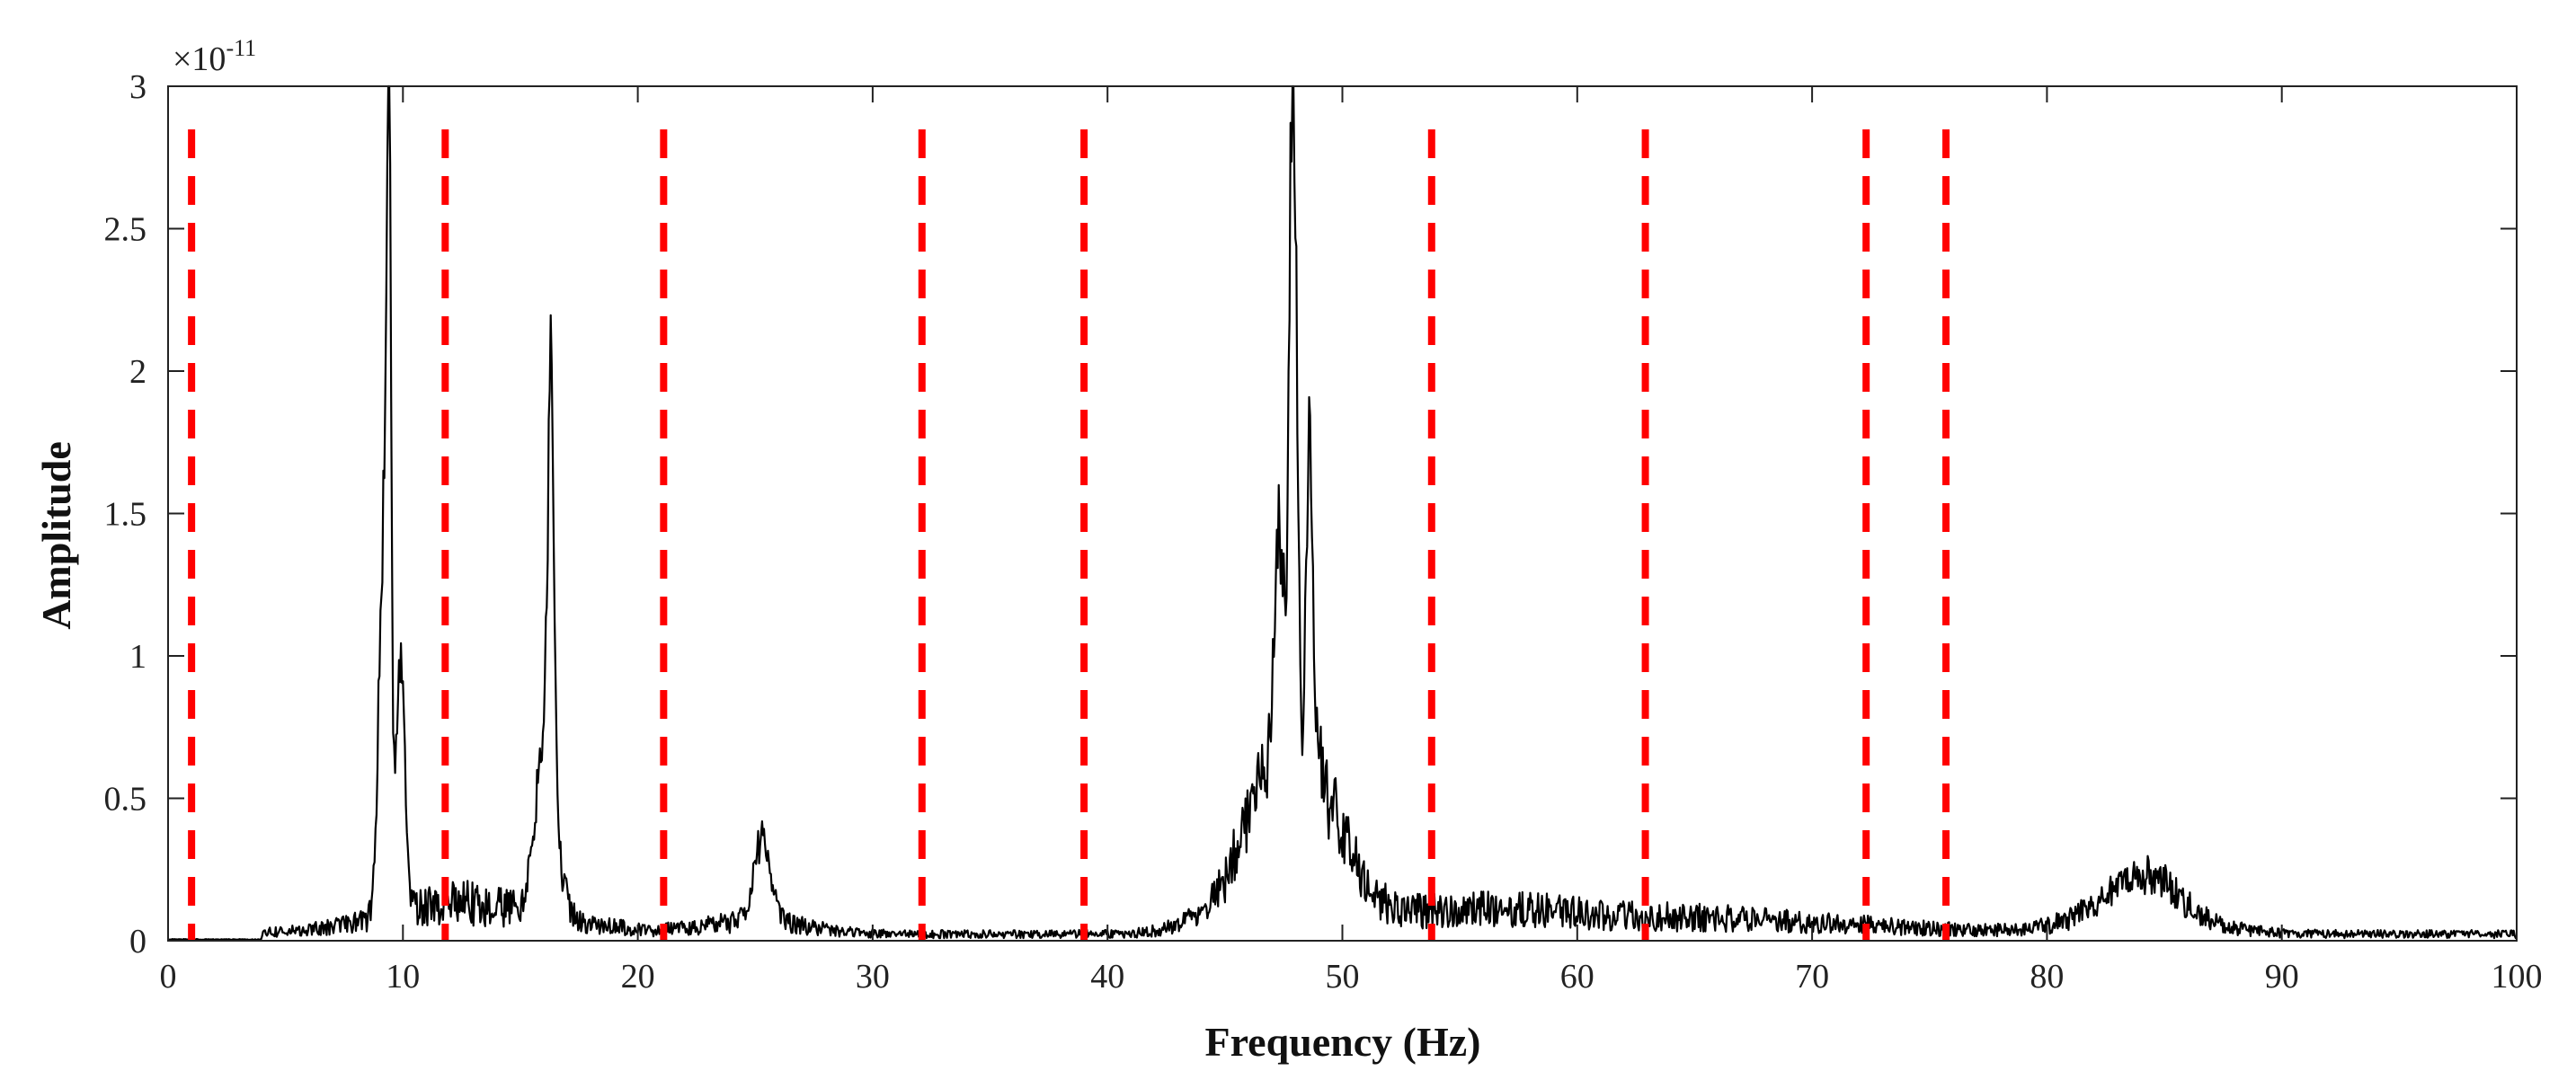  What do you see at coordinates (138, 87) in the screenshot?
I see `y-tick-label: 3` at bounding box center [138, 87].